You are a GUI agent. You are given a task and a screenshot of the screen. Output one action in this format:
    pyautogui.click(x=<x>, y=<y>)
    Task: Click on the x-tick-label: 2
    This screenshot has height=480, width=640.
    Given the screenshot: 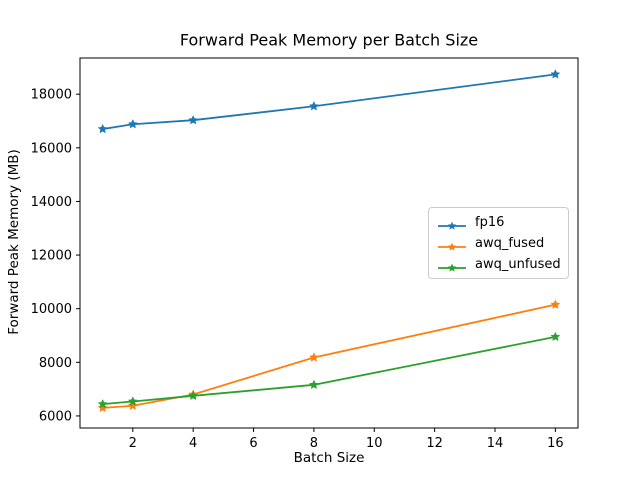 What is the action you would take?
    pyautogui.click(x=133, y=443)
    